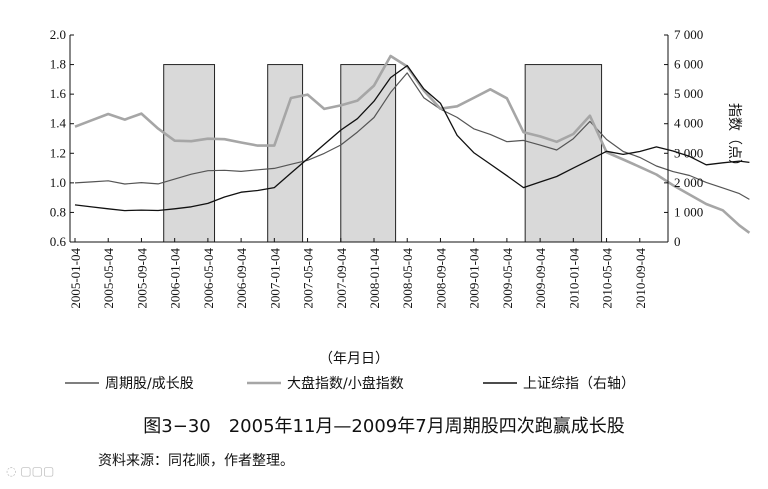 The height and width of the screenshot is (489, 768). I want to click on right-tick-label: 7 000, so click(688, 34).